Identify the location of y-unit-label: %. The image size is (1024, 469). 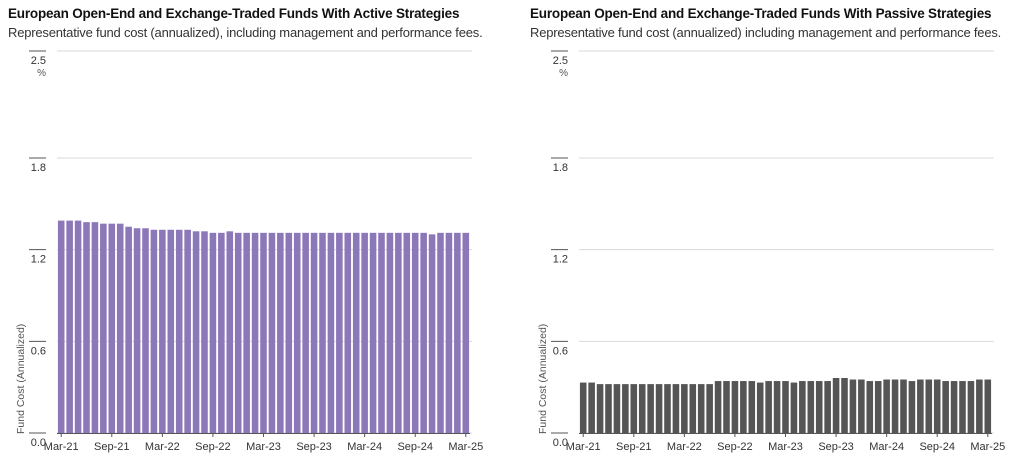
(41, 73).